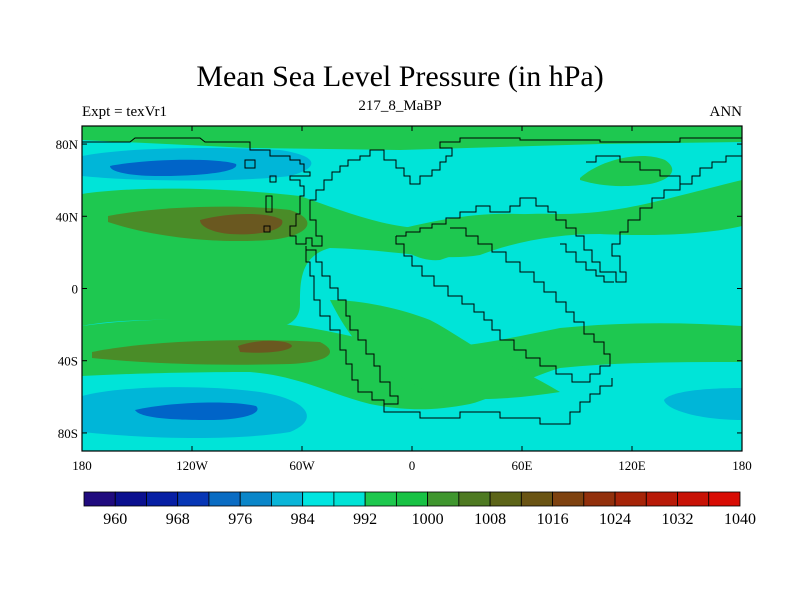 The height and width of the screenshot is (600, 800). Describe the element at coordinates (68, 361) in the screenshot. I see `lat-tick-label: 40S` at that location.